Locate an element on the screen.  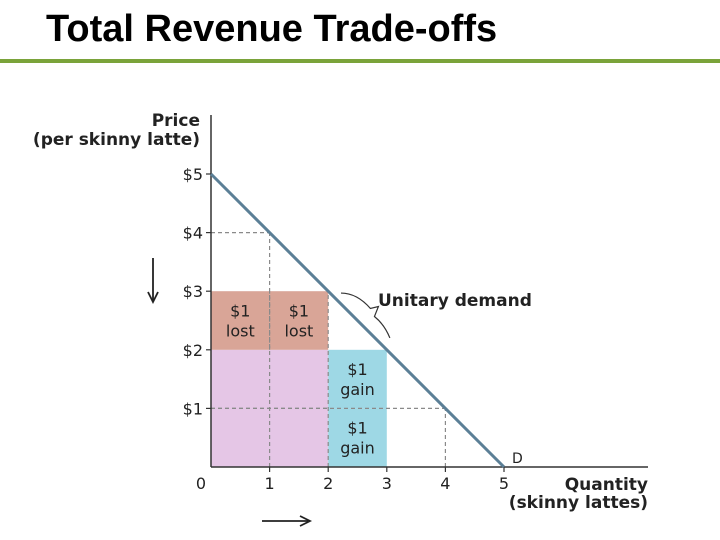
y-tick-label: $2 is located at coordinates (193, 350).